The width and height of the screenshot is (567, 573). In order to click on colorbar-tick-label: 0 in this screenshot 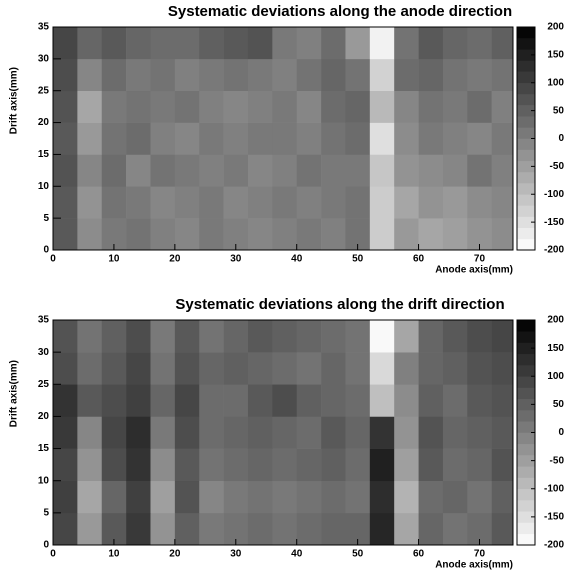, I will do `click(561, 432)`.